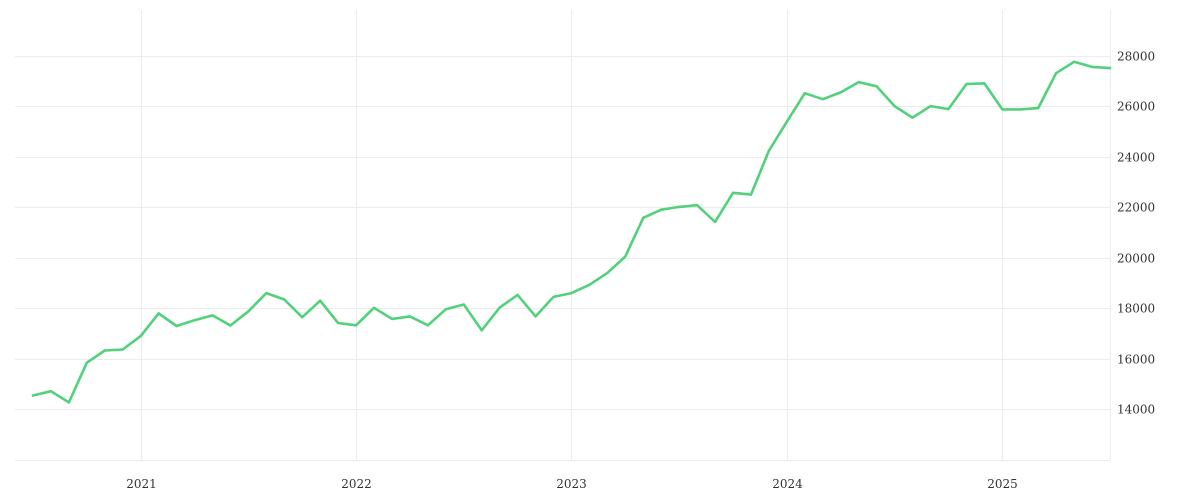  What do you see at coordinates (356, 484) in the screenshot?
I see `x-tick-label: 2022` at bounding box center [356, 484].